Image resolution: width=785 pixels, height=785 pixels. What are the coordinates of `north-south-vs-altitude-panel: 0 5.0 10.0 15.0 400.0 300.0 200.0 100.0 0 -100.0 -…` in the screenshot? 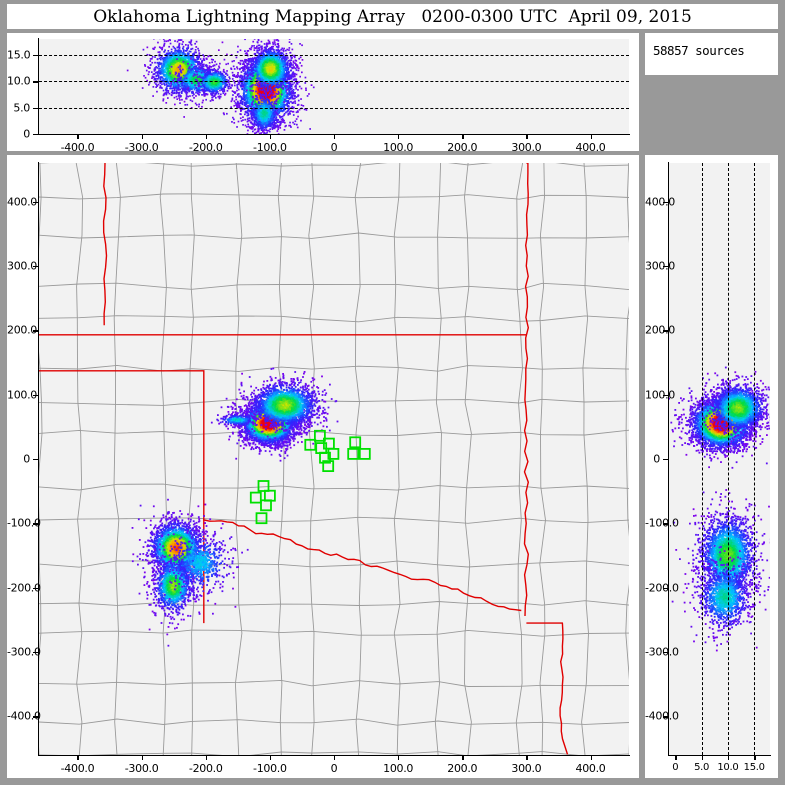 It's located at (711, 466).